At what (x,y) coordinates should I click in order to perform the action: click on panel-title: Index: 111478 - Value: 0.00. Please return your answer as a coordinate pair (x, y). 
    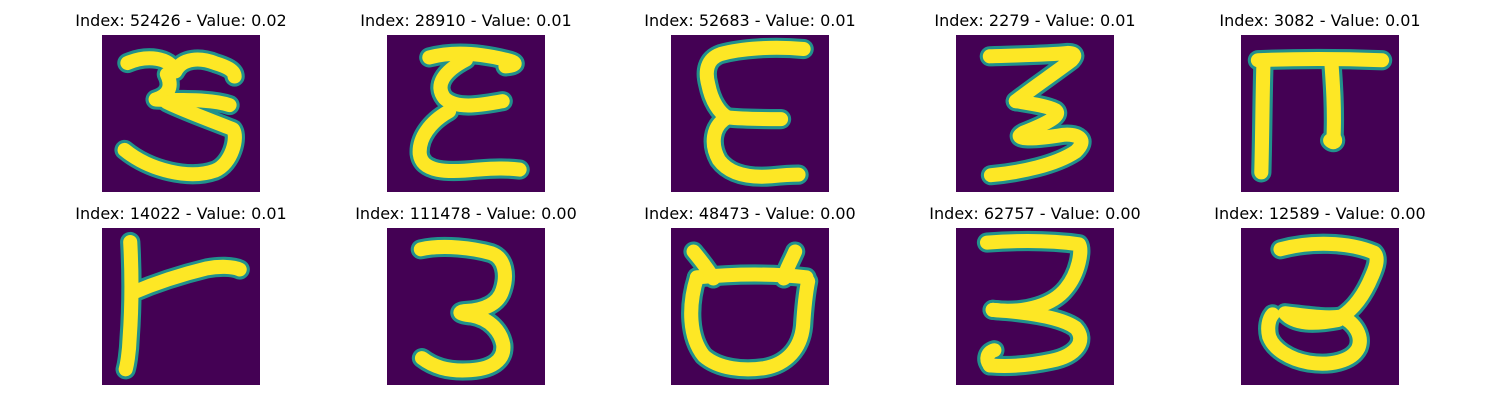
    Looking at the image, I should click on (466, 213).